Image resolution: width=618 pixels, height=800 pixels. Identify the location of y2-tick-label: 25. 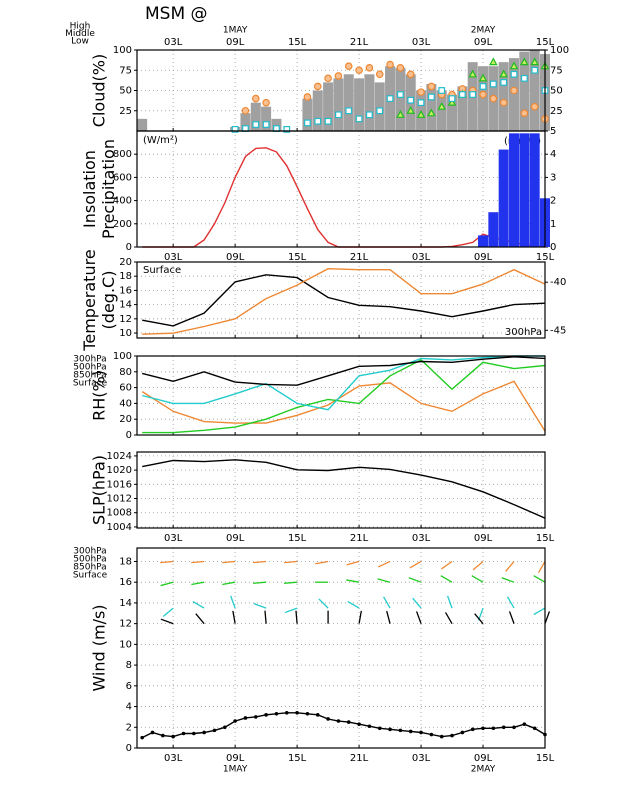
(556, 111).